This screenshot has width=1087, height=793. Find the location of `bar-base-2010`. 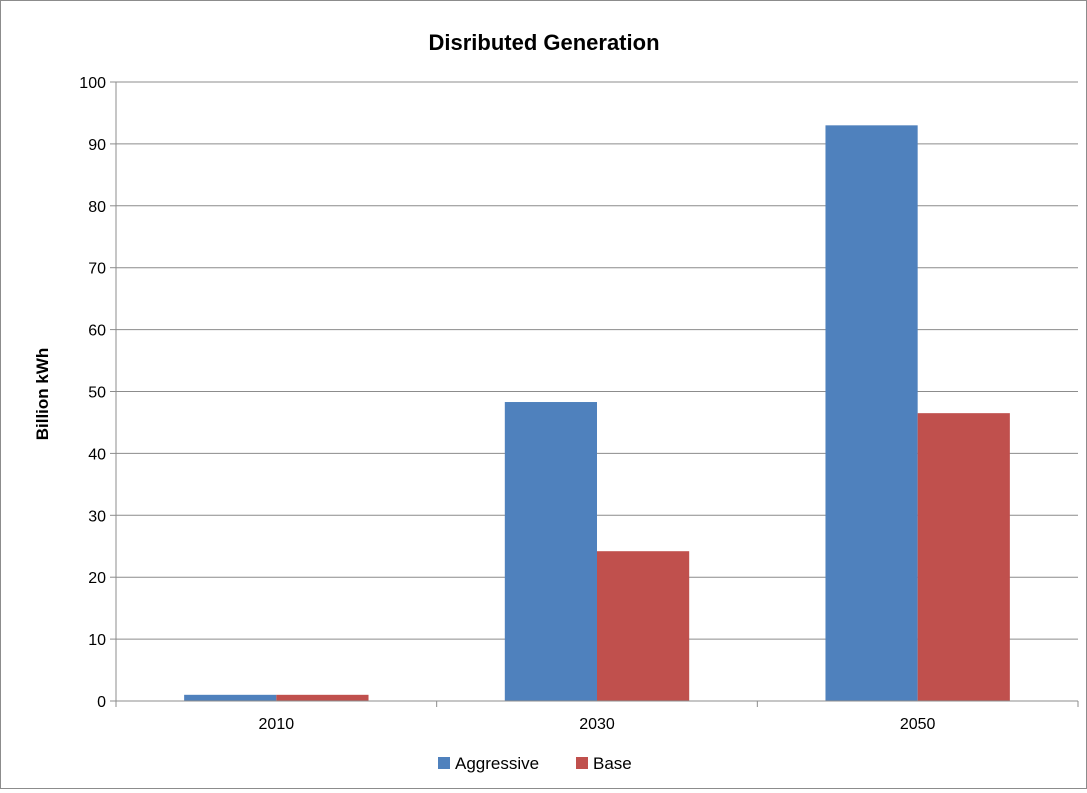

bar-base-2010 is located at coordinates (322, 697).